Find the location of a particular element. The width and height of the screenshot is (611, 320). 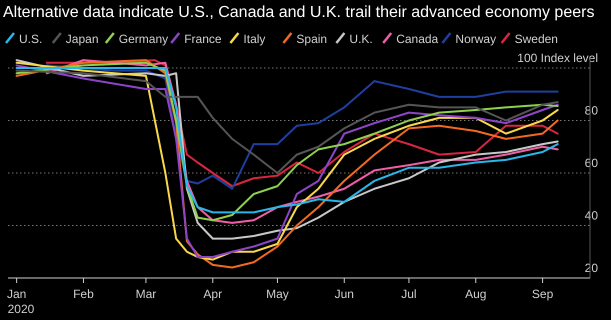

x-tick-label: Apr is located at coordinates (212, 294).